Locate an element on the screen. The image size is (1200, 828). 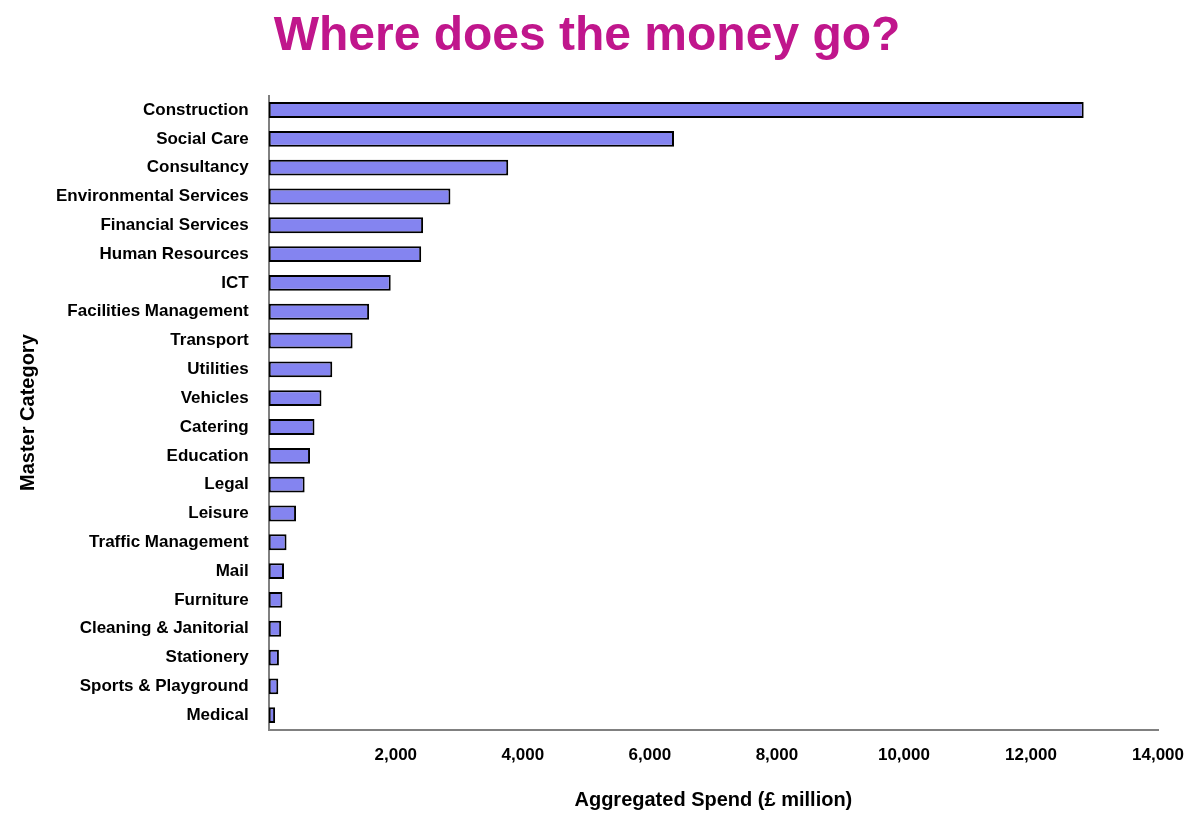
y-tick-label: Transport is located at coordinates (210, 340).